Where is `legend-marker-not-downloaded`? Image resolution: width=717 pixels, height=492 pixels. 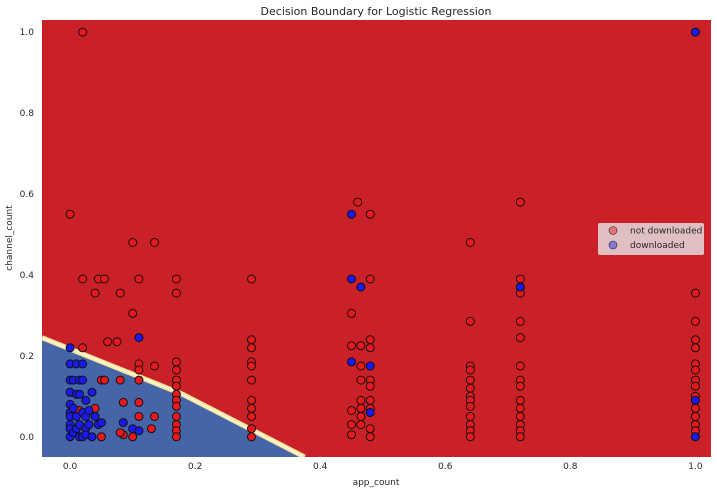
legend-marker-not-downloaded is located at coordinates (613, 230).